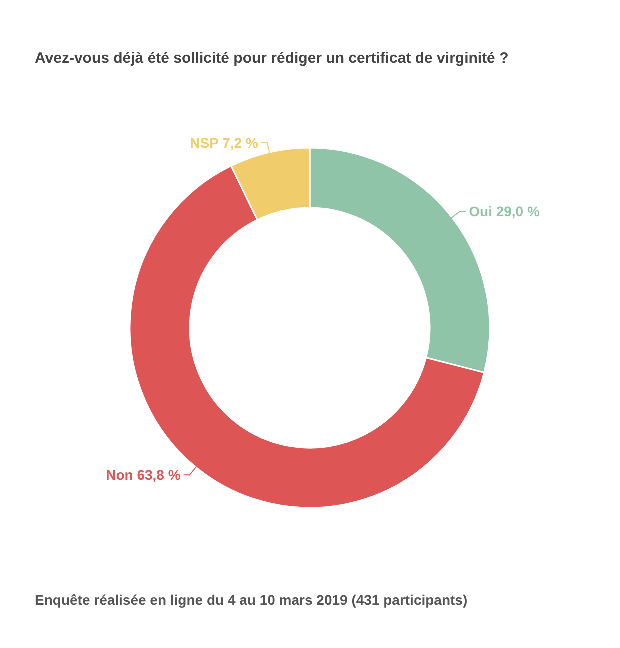  What do you see at coordinates (272, 58) in the screenshot?
I see `chart-title: Avez-vous déjà été sollicité pour rédiger un certificat de virginité ?` at bounding box center [272, 58].